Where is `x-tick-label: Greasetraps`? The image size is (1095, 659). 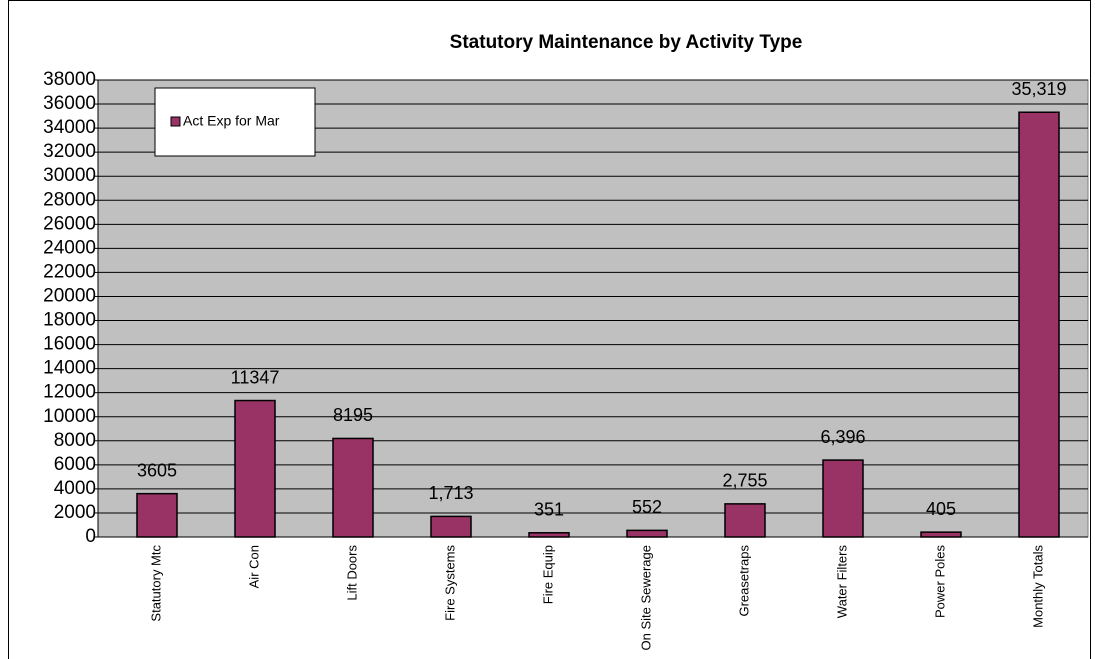 x-tick-label: Greasetraps is located at coordinates (743, 581).